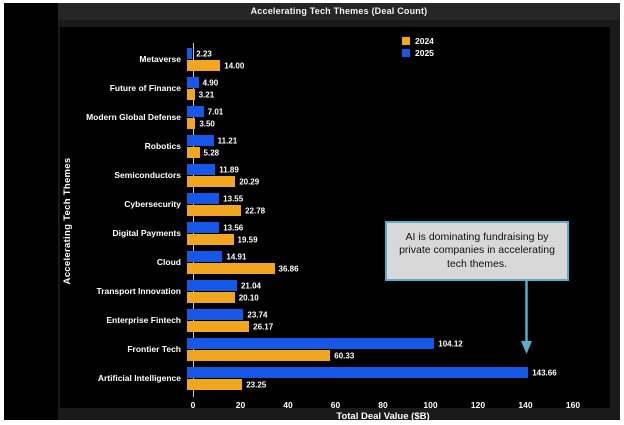  What do you see at coordinates (204, 53) in the screenshot?
I see `bar-value-label: 2.23` at bounding box center [204, 53].